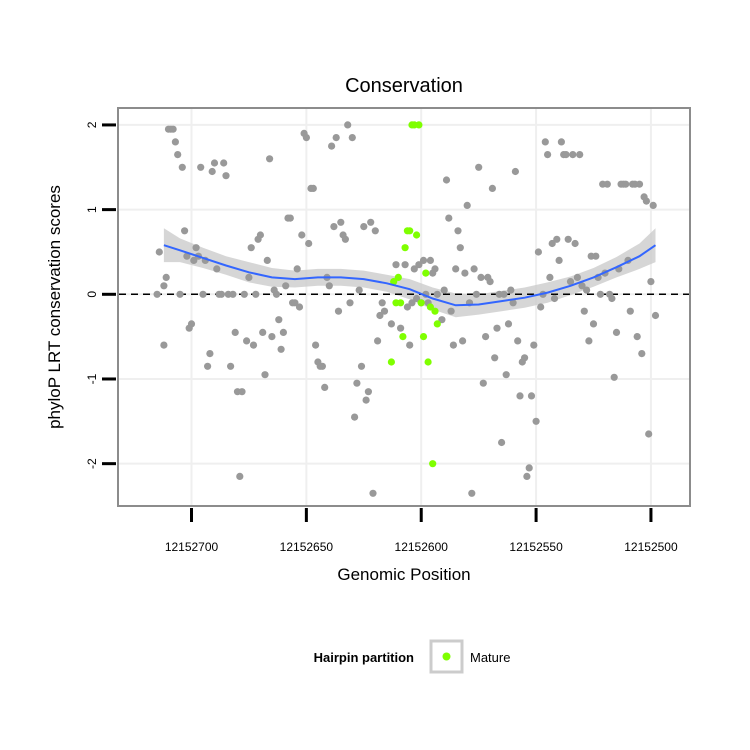  What do you see at coordinates (92, 463) in the screenshot?
I see `y-tick-label-0: -2` at bounding box center [92, 463].